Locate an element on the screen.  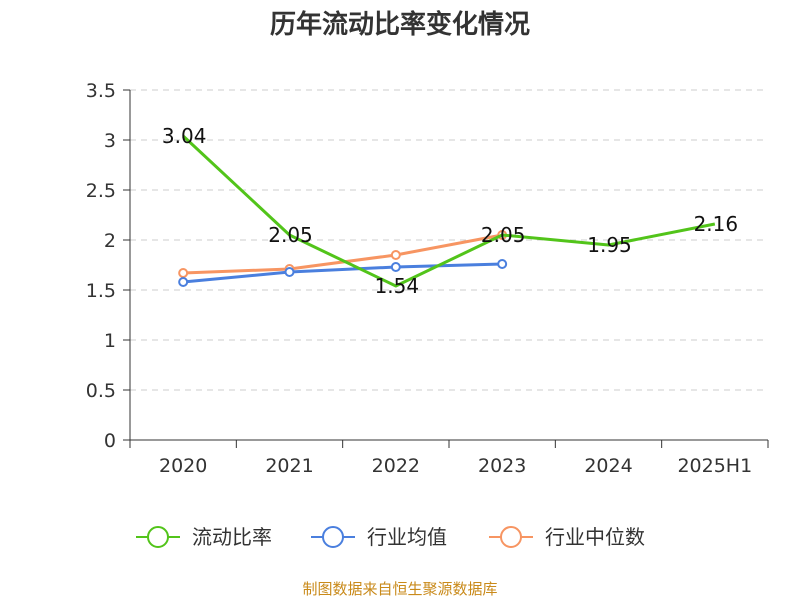
data-label: 1.95 is located at coordinates (609, 245).